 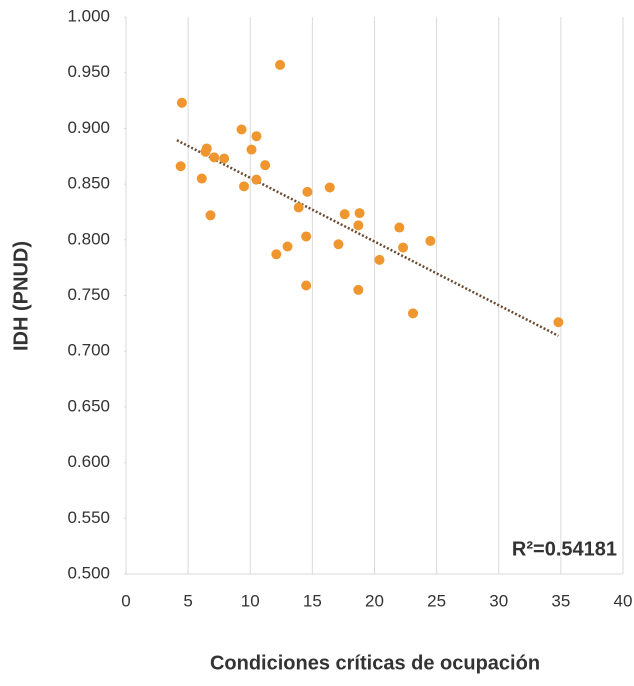 I want to click on y-tick-label: 0.800, so click(x=88, y=238).